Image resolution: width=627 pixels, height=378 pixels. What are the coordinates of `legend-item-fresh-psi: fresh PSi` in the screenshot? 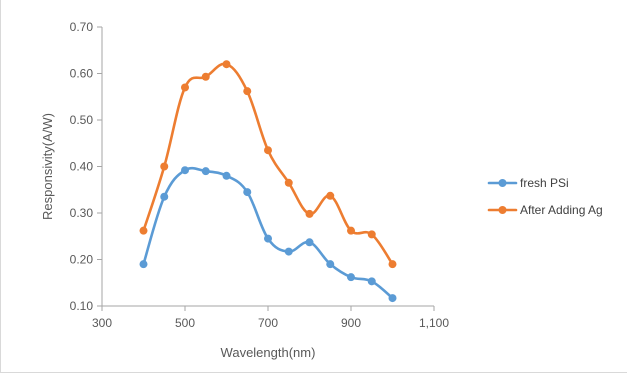 It's located at (528, 183).